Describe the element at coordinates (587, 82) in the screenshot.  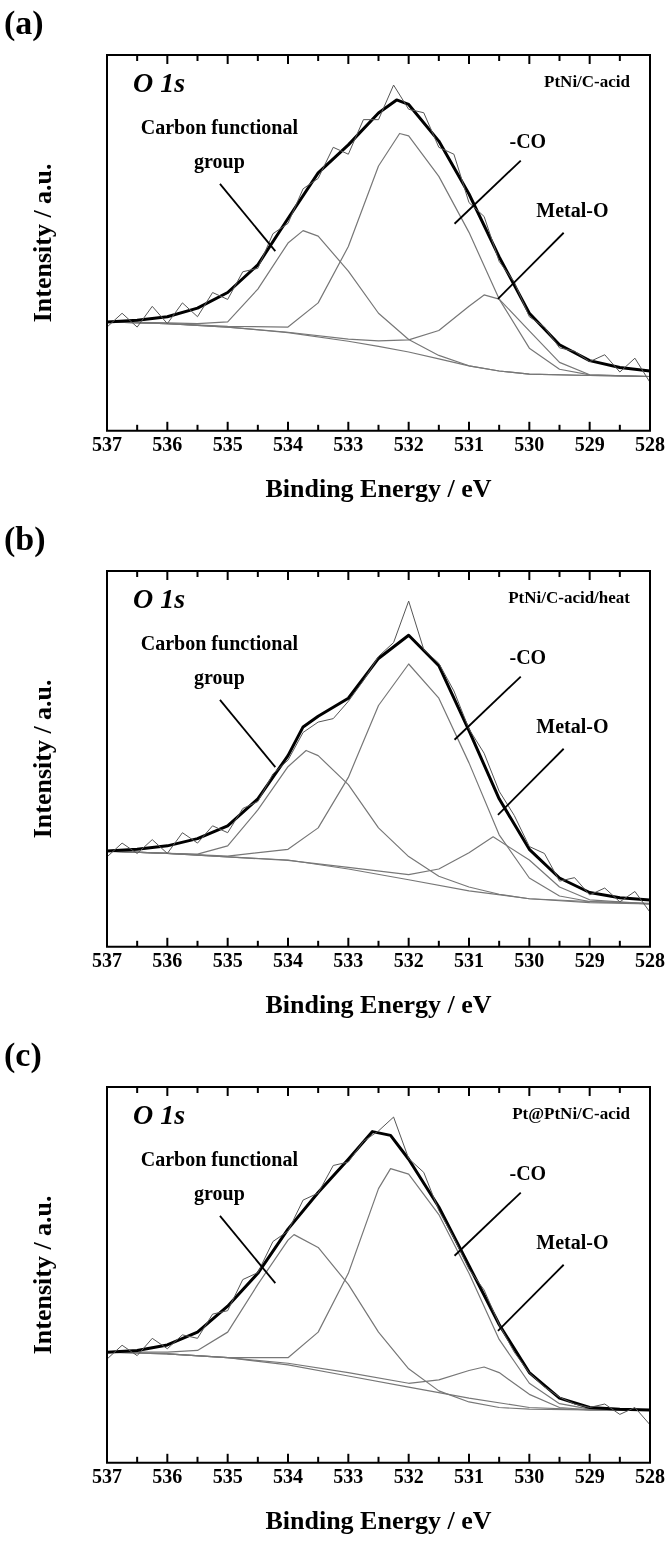
I see `annotation: PtNi/C-acid` at that location.